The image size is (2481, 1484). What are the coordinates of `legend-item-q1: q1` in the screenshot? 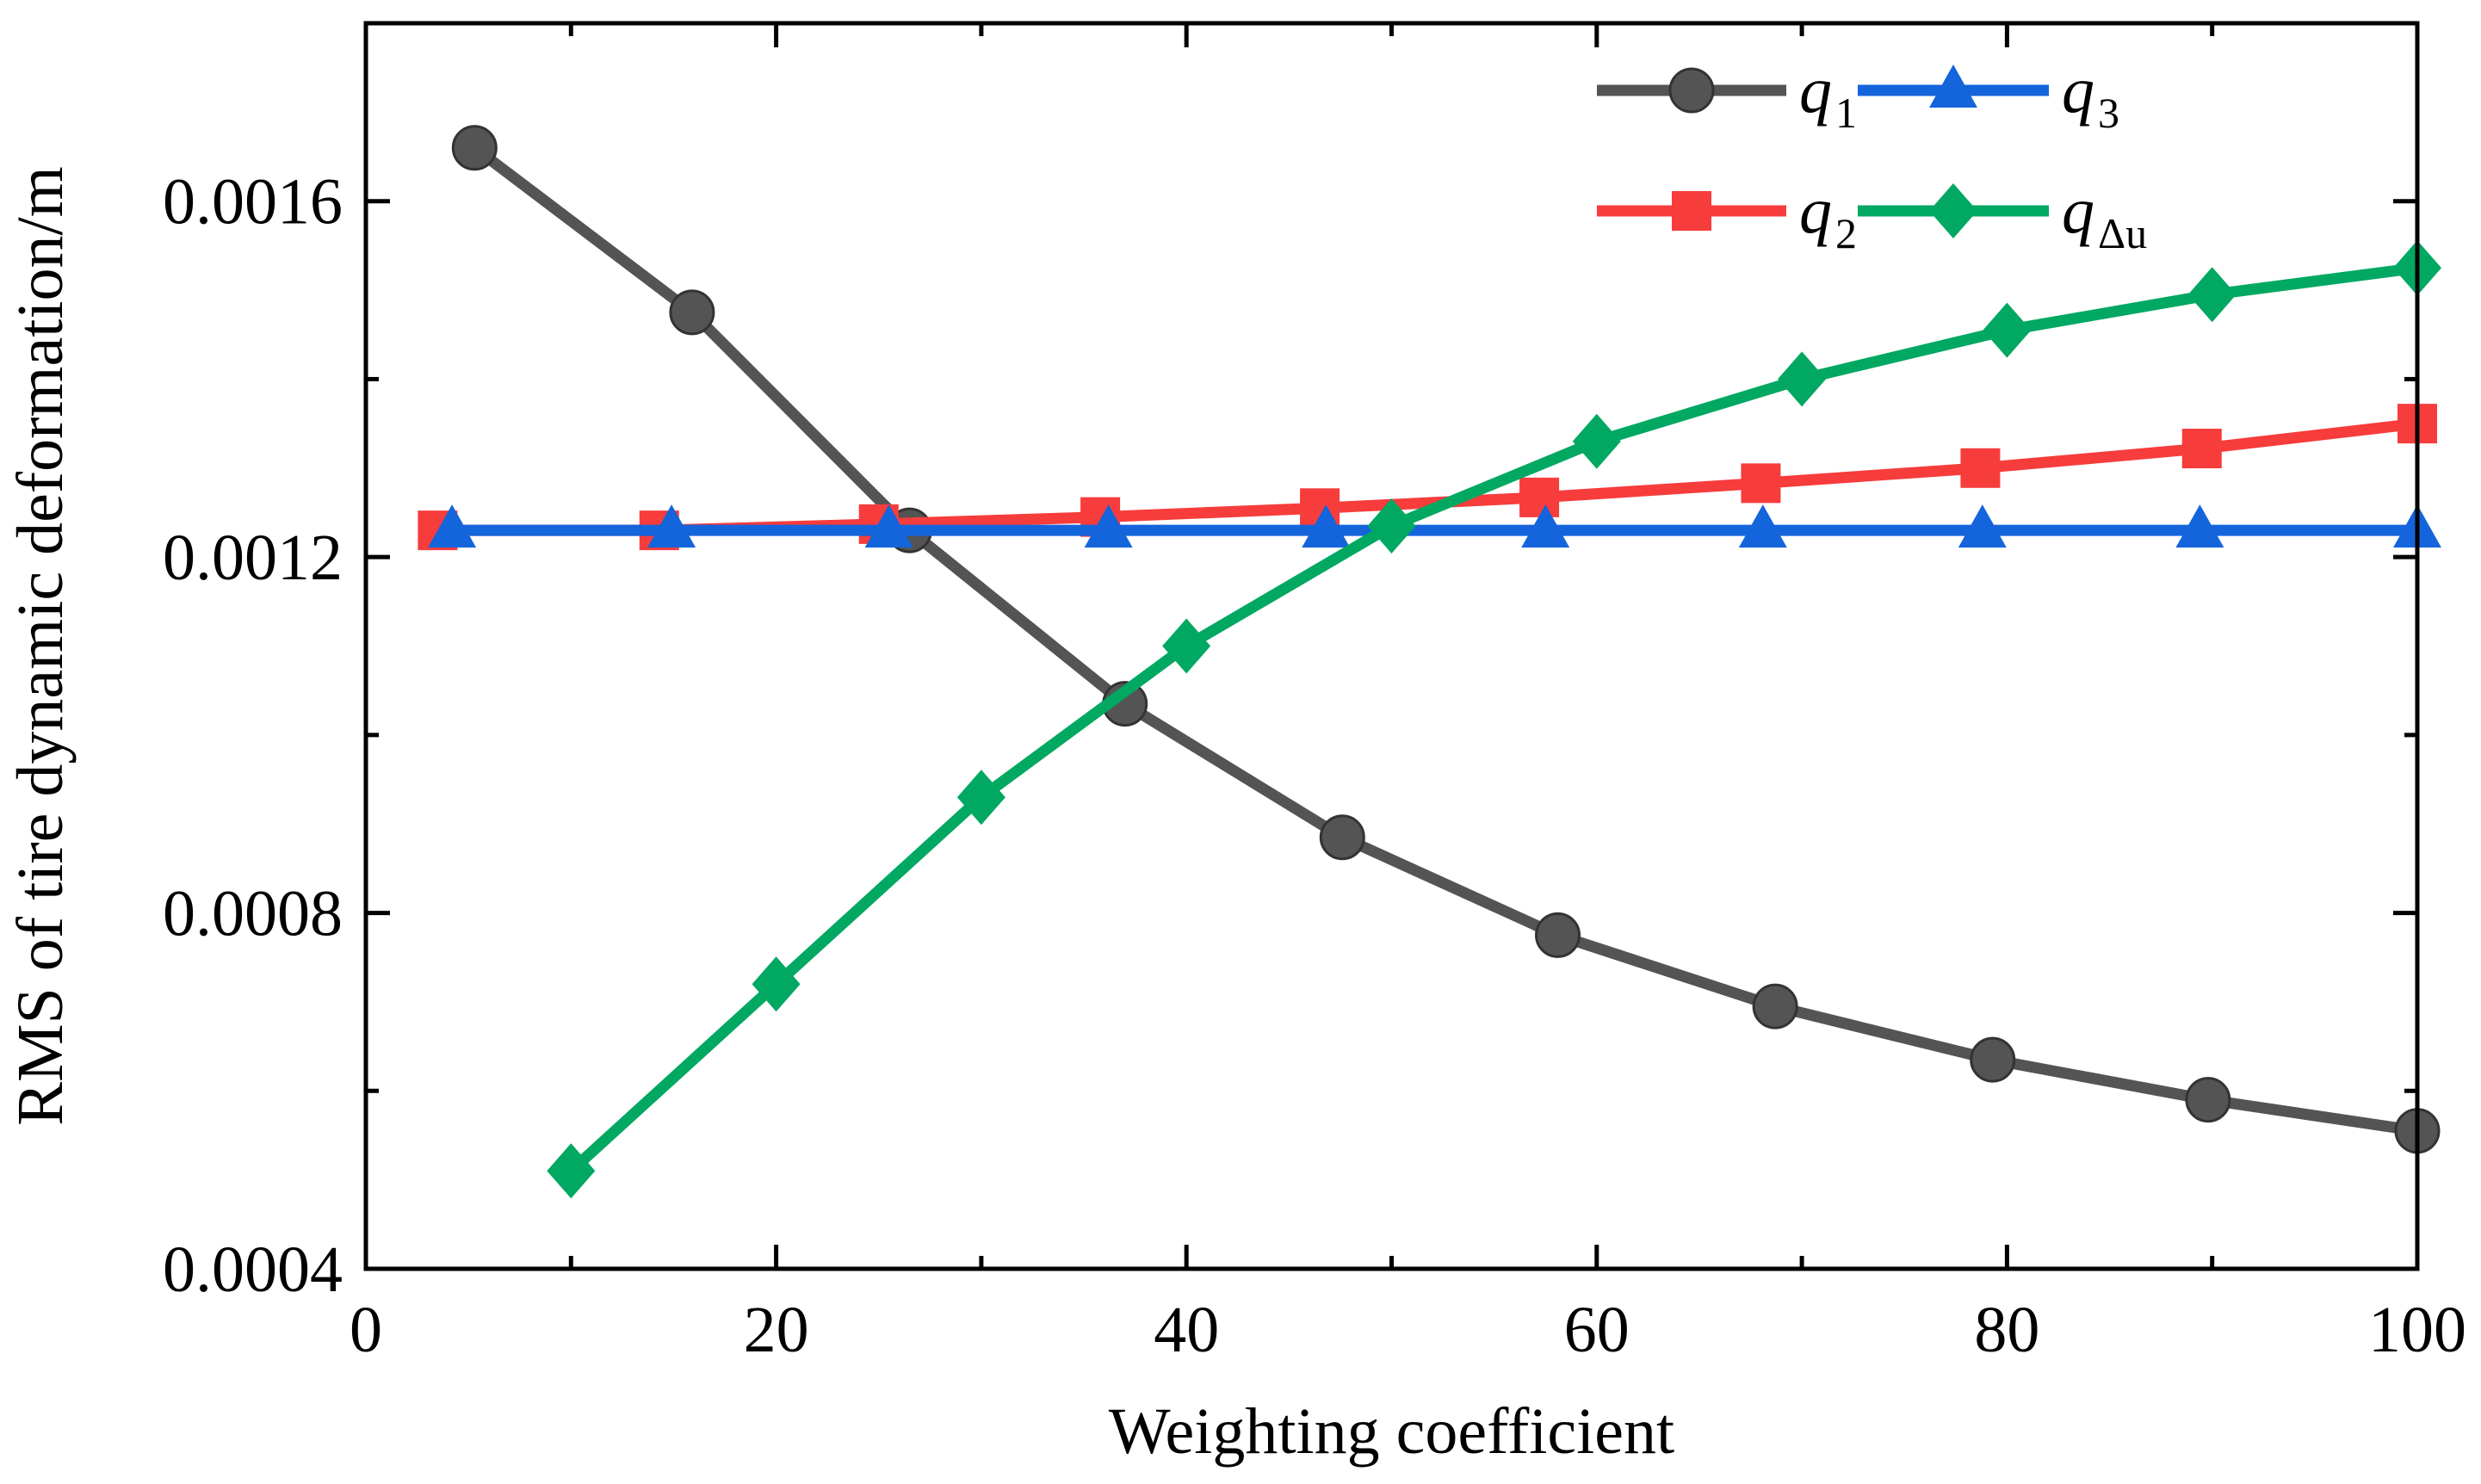 It's located at (1727, 95).